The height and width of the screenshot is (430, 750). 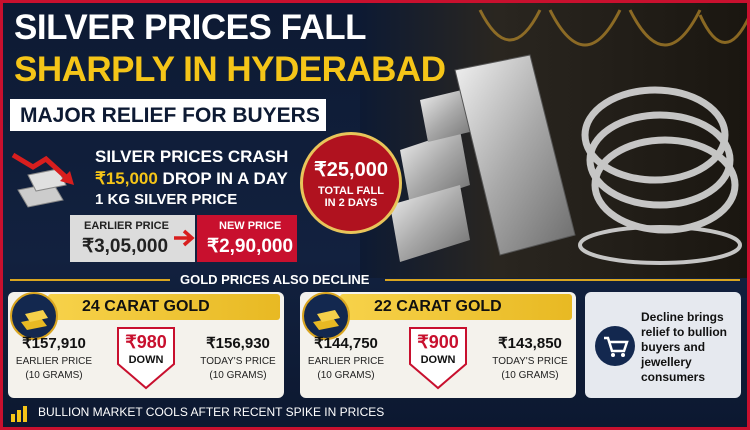 I want to click on earlier-price-box: EARLIER PRICE ₹3,05,000, so click(x=132, y=238).